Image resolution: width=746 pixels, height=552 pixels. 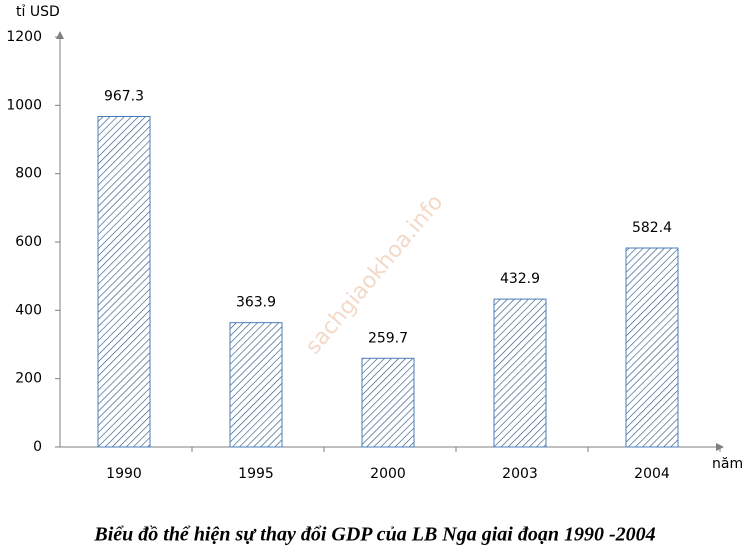 I want to click on y-tick-label: 400, so click(x=28, y=310).